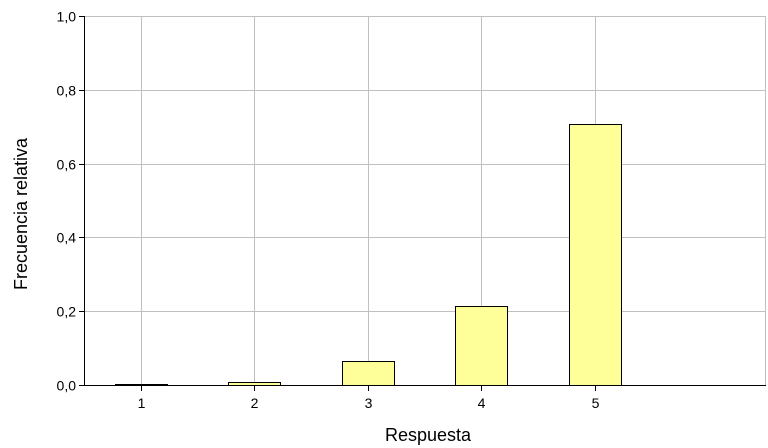  Describe the element at coordinates (67, 165) in the screenshot. I see `y-tick-label: 0,6` at that location.